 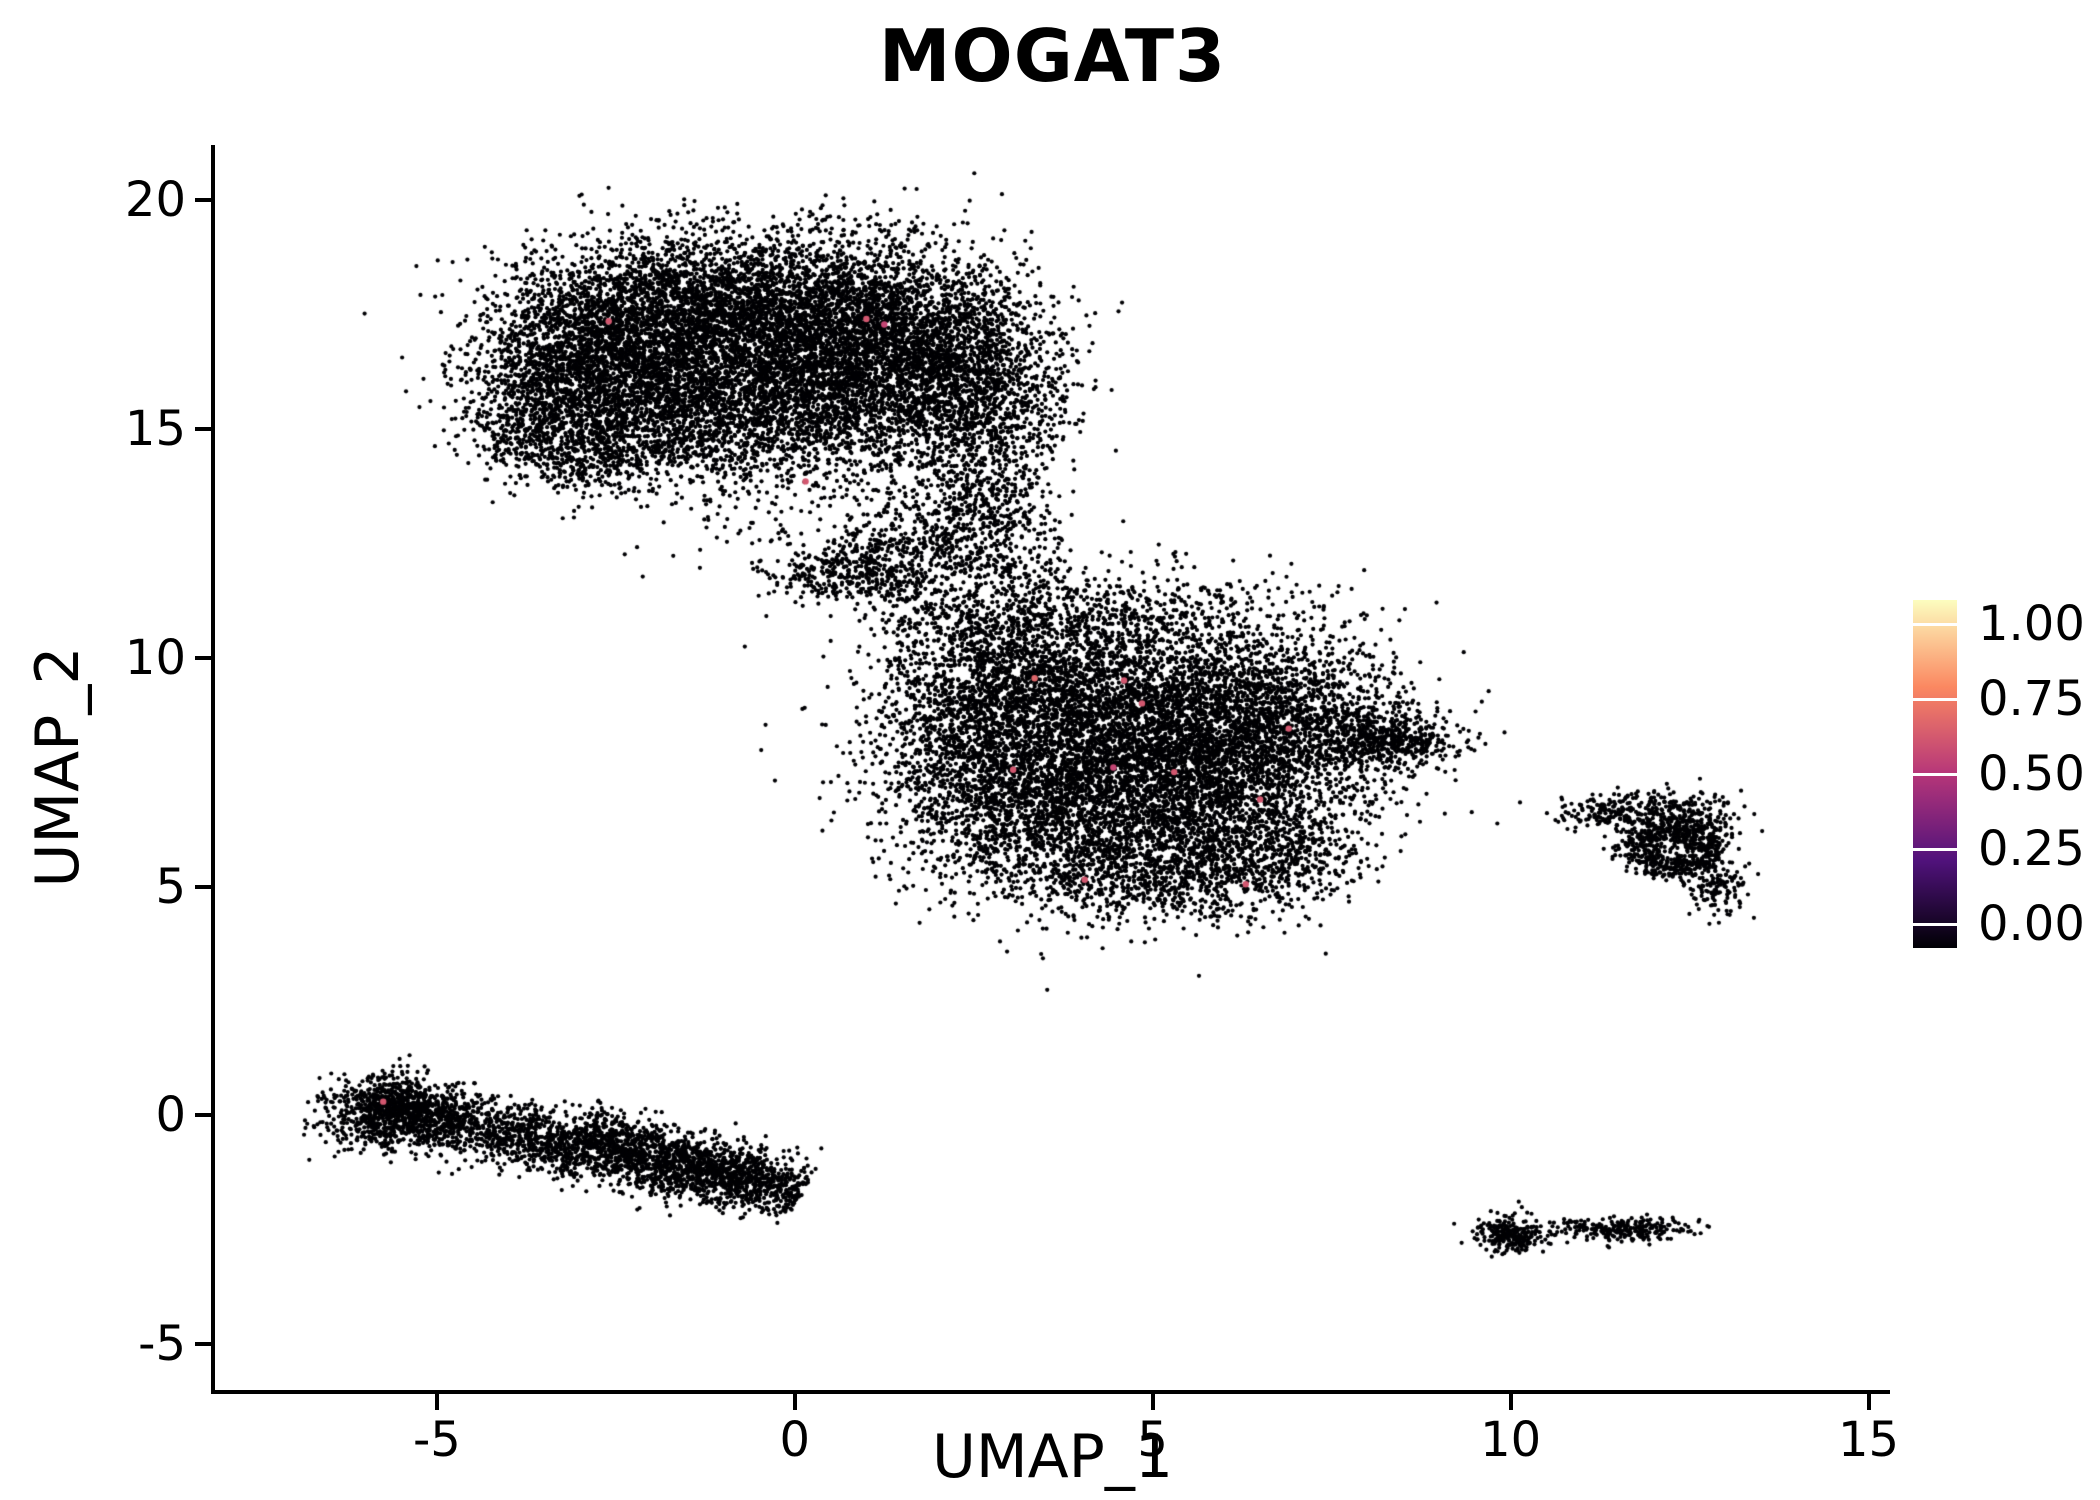 What do you see at coordinates (1511, 1440) in the screenshot?
I see `x-tick-label: 10` at bounding box center [1511, 1440].